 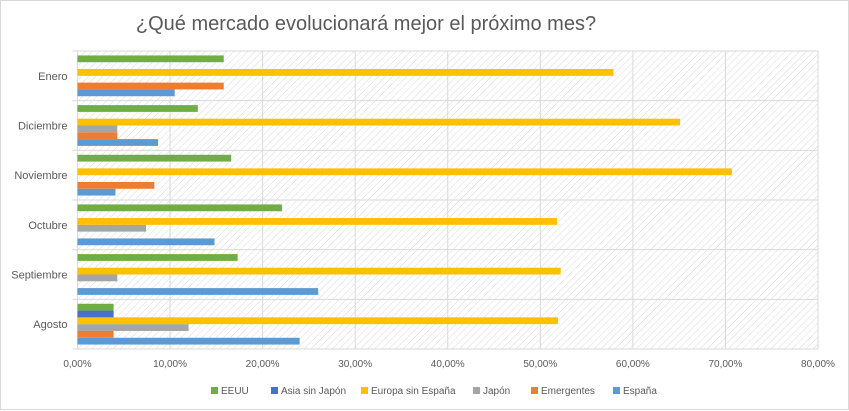 What do you see at coordinates (413, 391) in the screenshot?
I see `legend-label: Europa sin España` at bounding box center [413, 391].